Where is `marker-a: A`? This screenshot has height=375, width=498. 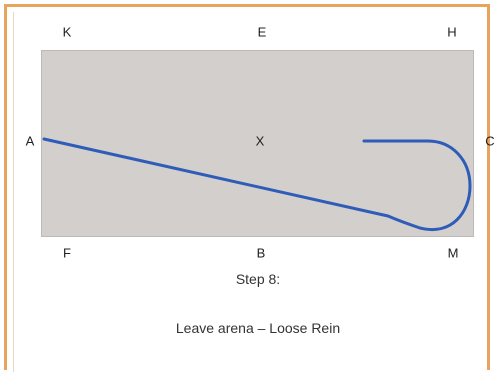 marker-a: A is located at coordinates (30, 141).